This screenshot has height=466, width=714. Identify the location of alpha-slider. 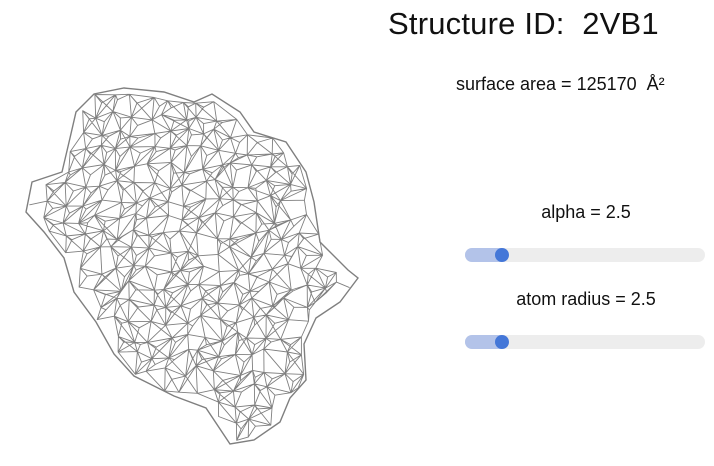
(585, 255).